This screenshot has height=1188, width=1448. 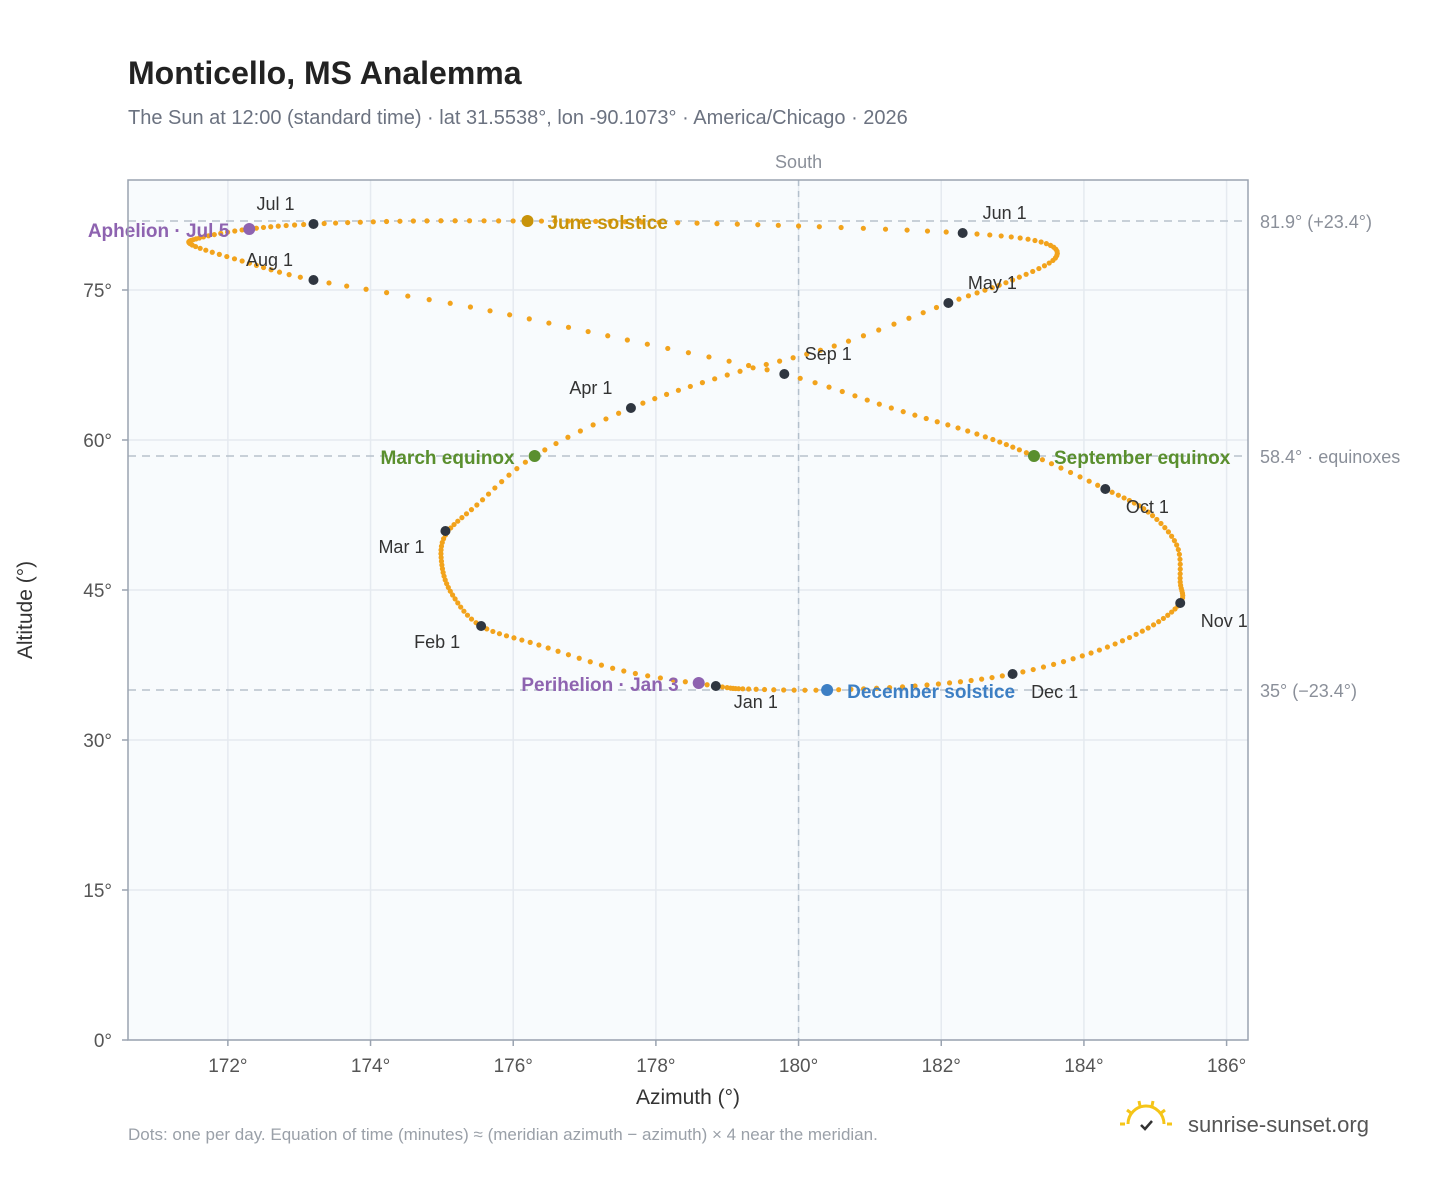 I want to click on y-tick-label: 15°, so click(x=97, y=891).